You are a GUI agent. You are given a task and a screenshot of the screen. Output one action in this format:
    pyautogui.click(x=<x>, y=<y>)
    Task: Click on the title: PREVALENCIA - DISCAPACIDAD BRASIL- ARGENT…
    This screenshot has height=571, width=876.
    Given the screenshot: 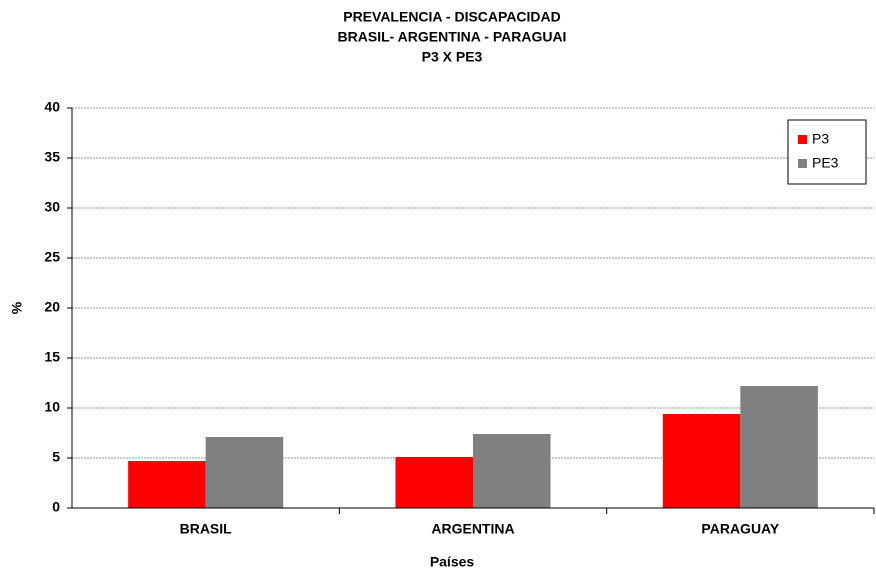 What is the action you would take?
    pyautogui.click(x=452, y=37)
    